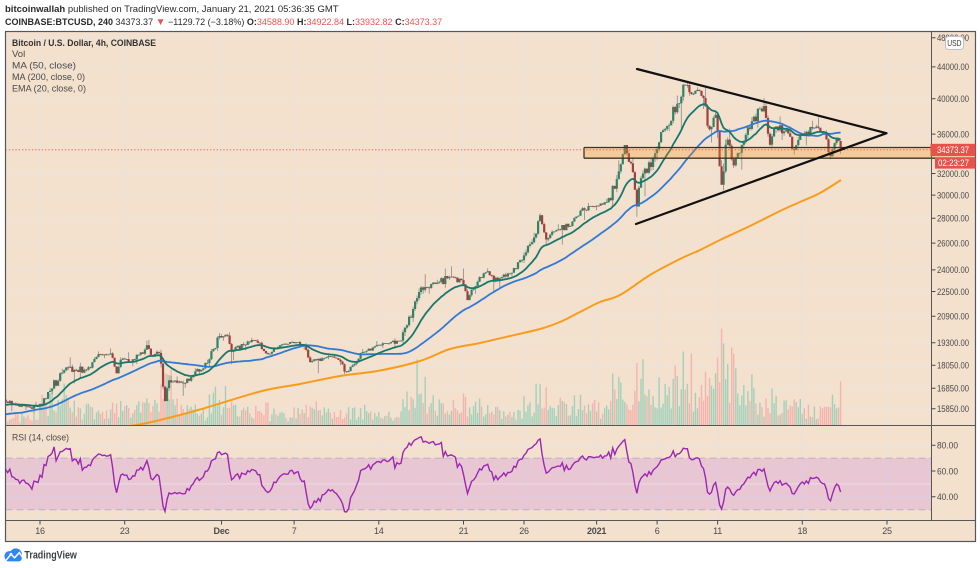 Image resolution: width=980 pixels, height=568 pixels. Describe the element at coordinates (524, 531) in the screenshot. I see `svg-text: 26` at that location.